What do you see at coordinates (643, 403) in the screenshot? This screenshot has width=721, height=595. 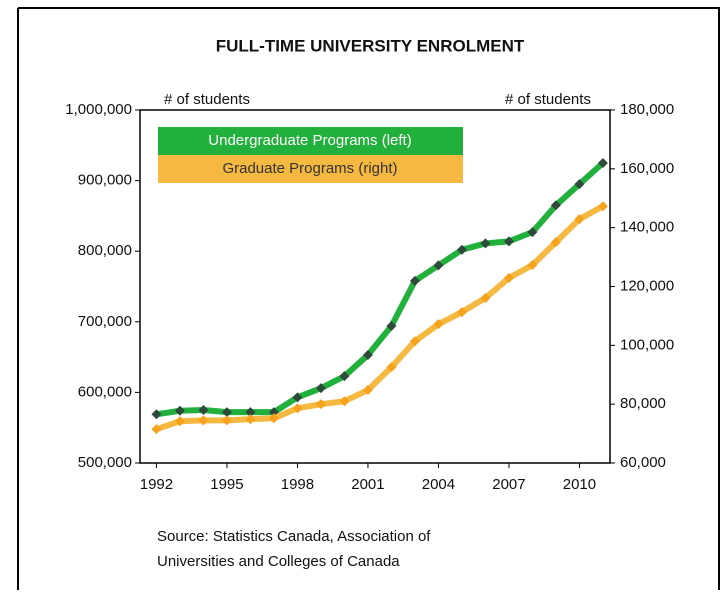 I see `y2-tick-label: 80,000` at bounding box center [643, 403].